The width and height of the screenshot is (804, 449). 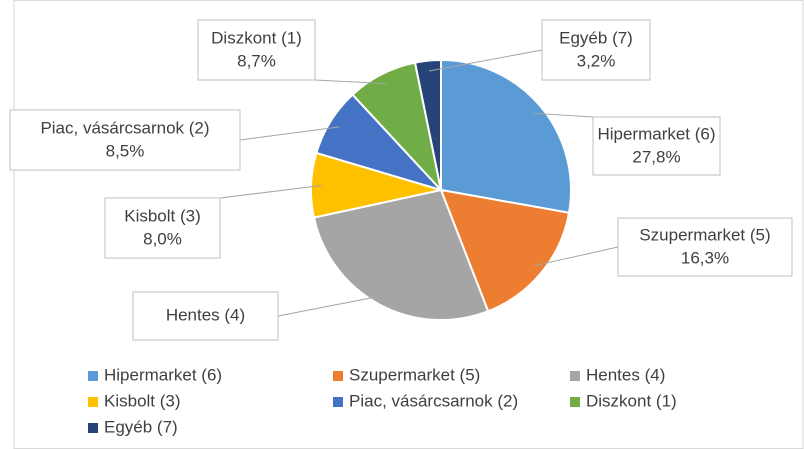 I want to click on legend-label: Hipermarket (6), so click(x=163, y=374).